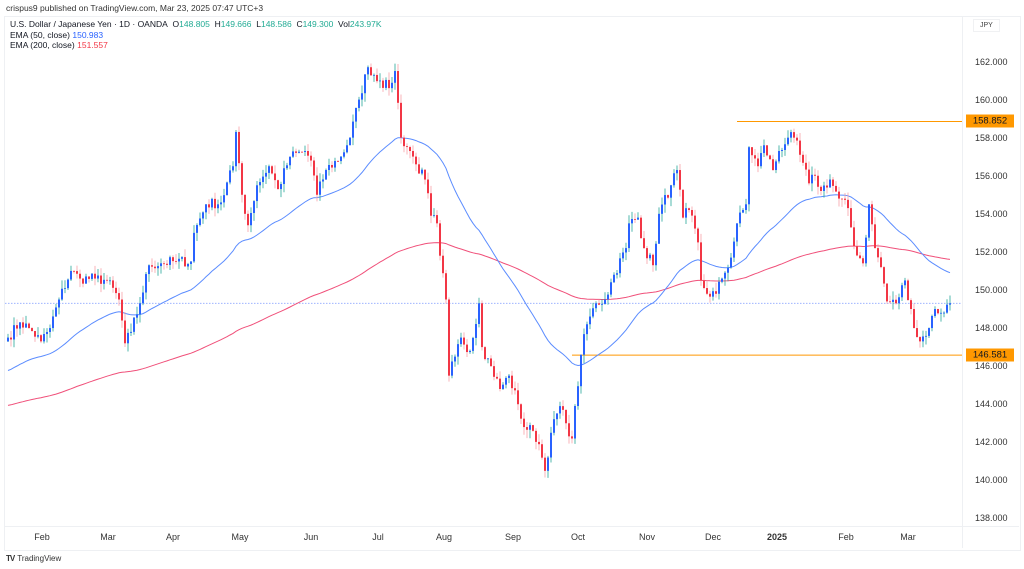  Describe the element at coordinates (513, 537) in the screenshot. I see `time-tick-label: Sep` at that location.